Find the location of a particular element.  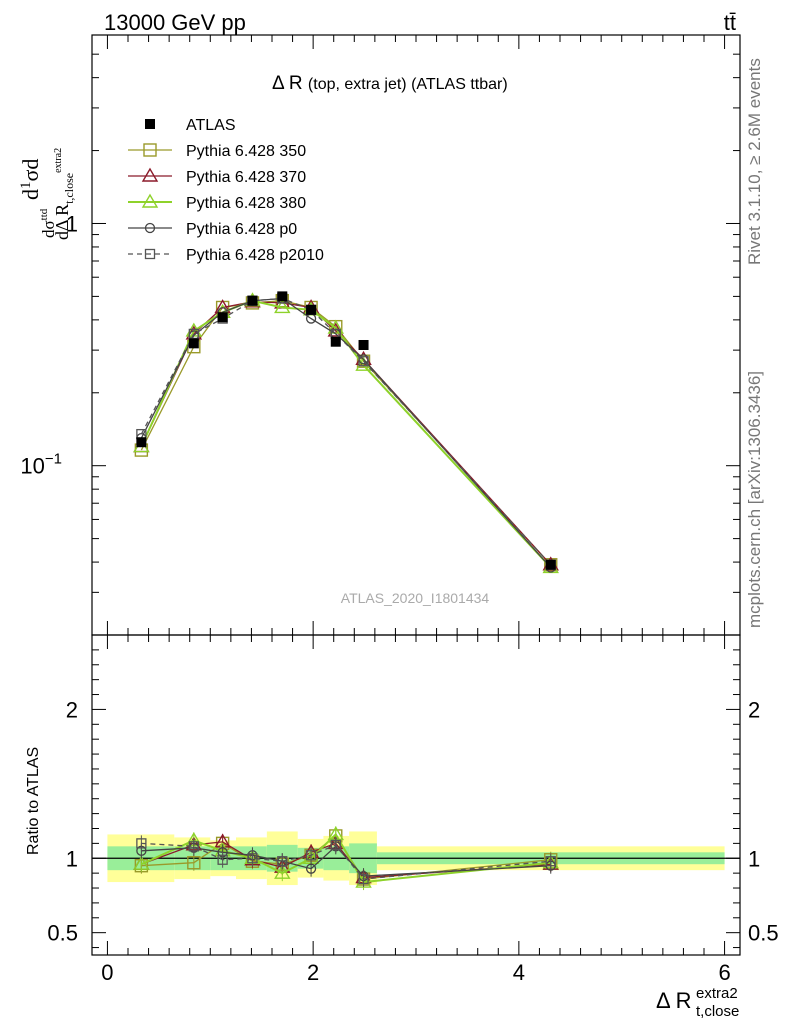

x-tick-label: 2 is located at coordinates (313, 972).